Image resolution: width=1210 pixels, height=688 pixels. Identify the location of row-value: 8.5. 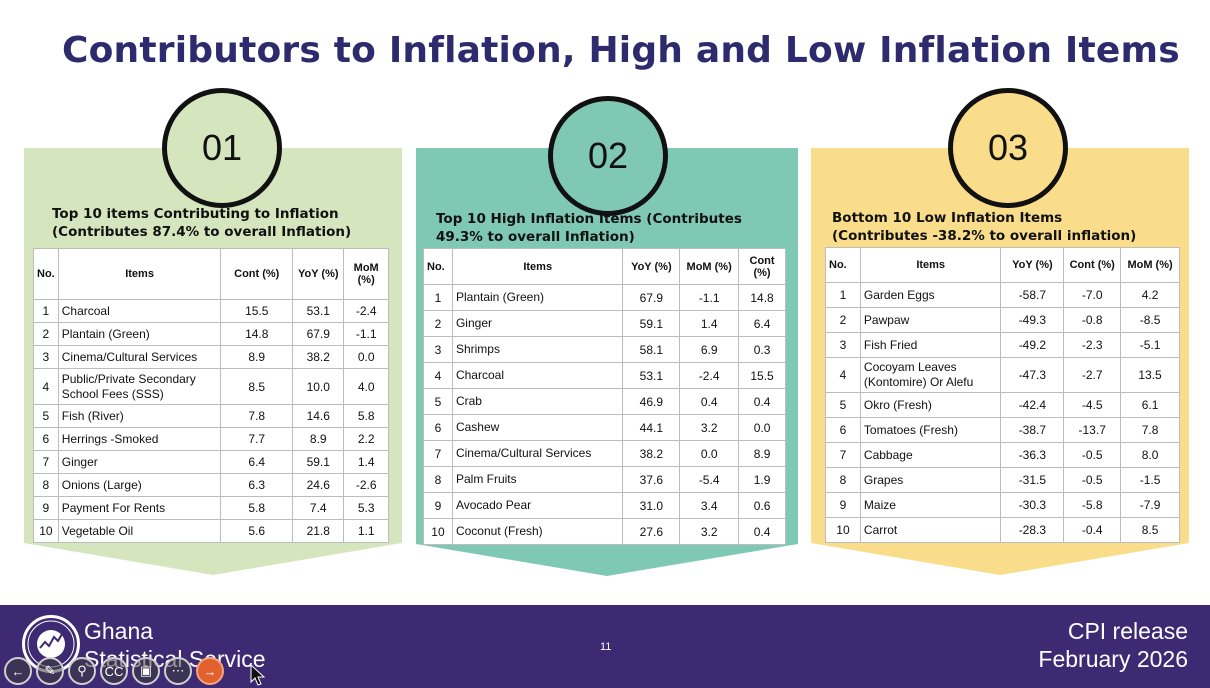
(1150, 530).